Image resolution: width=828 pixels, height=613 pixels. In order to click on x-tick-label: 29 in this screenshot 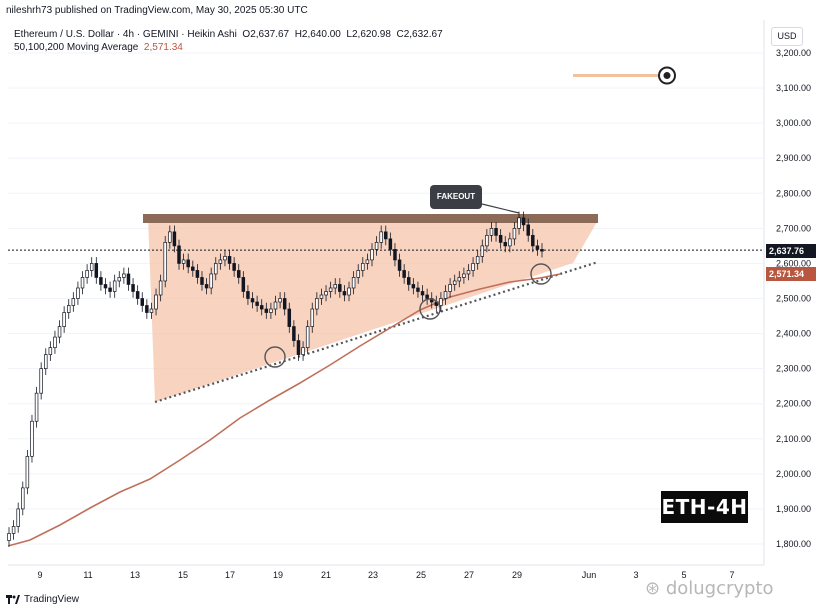, I will do `click(517, 575)`.